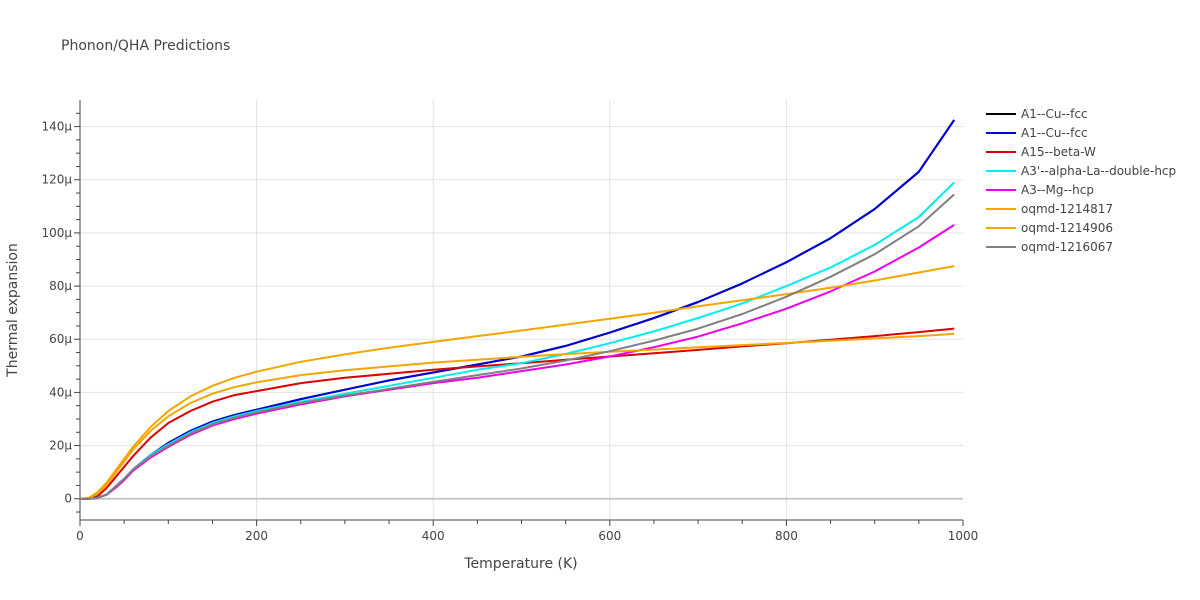 Image resolution: width=1200 pixels, height=600 pixels. I want to click on legend-label: A15--beta-W, so click(1058, 152).